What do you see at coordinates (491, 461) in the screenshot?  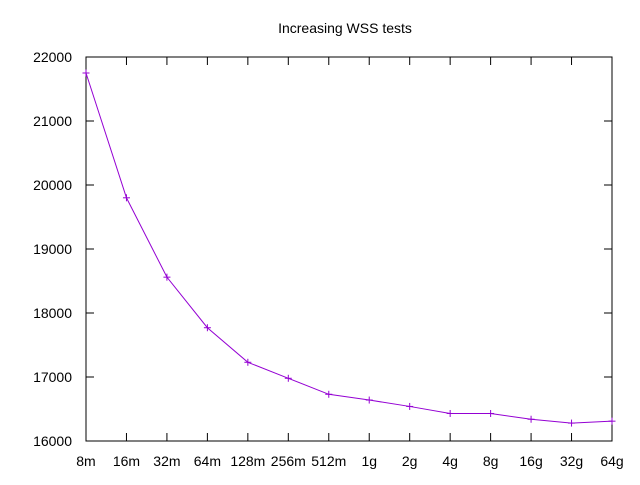 I see `x-tick-label: 8g` at bounding box center [491, 461].